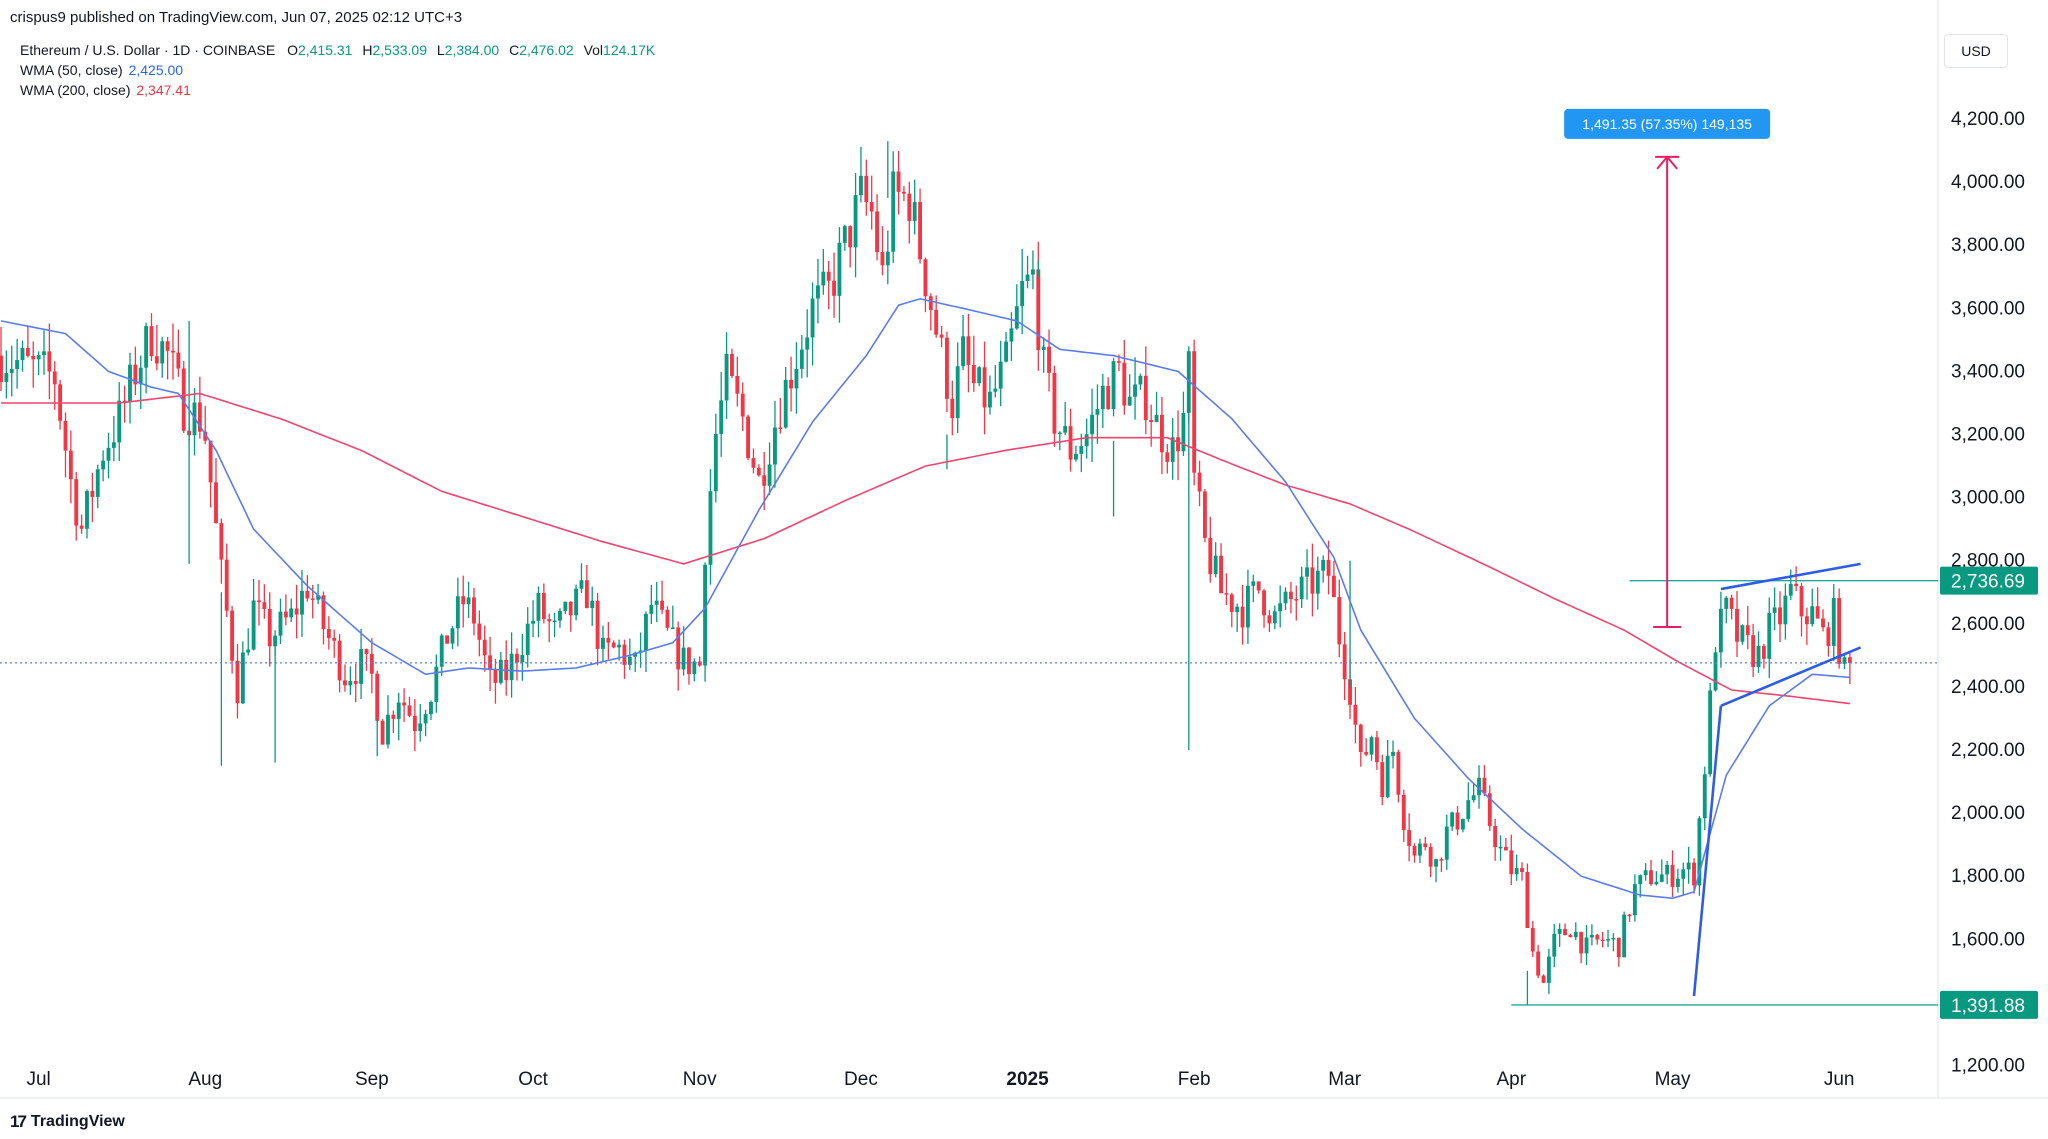  I want to click on time-axis: Jul Aug Sep Oct Nov Dec 2025 Feb Mar Apr May Jun, so click(940, 1079).